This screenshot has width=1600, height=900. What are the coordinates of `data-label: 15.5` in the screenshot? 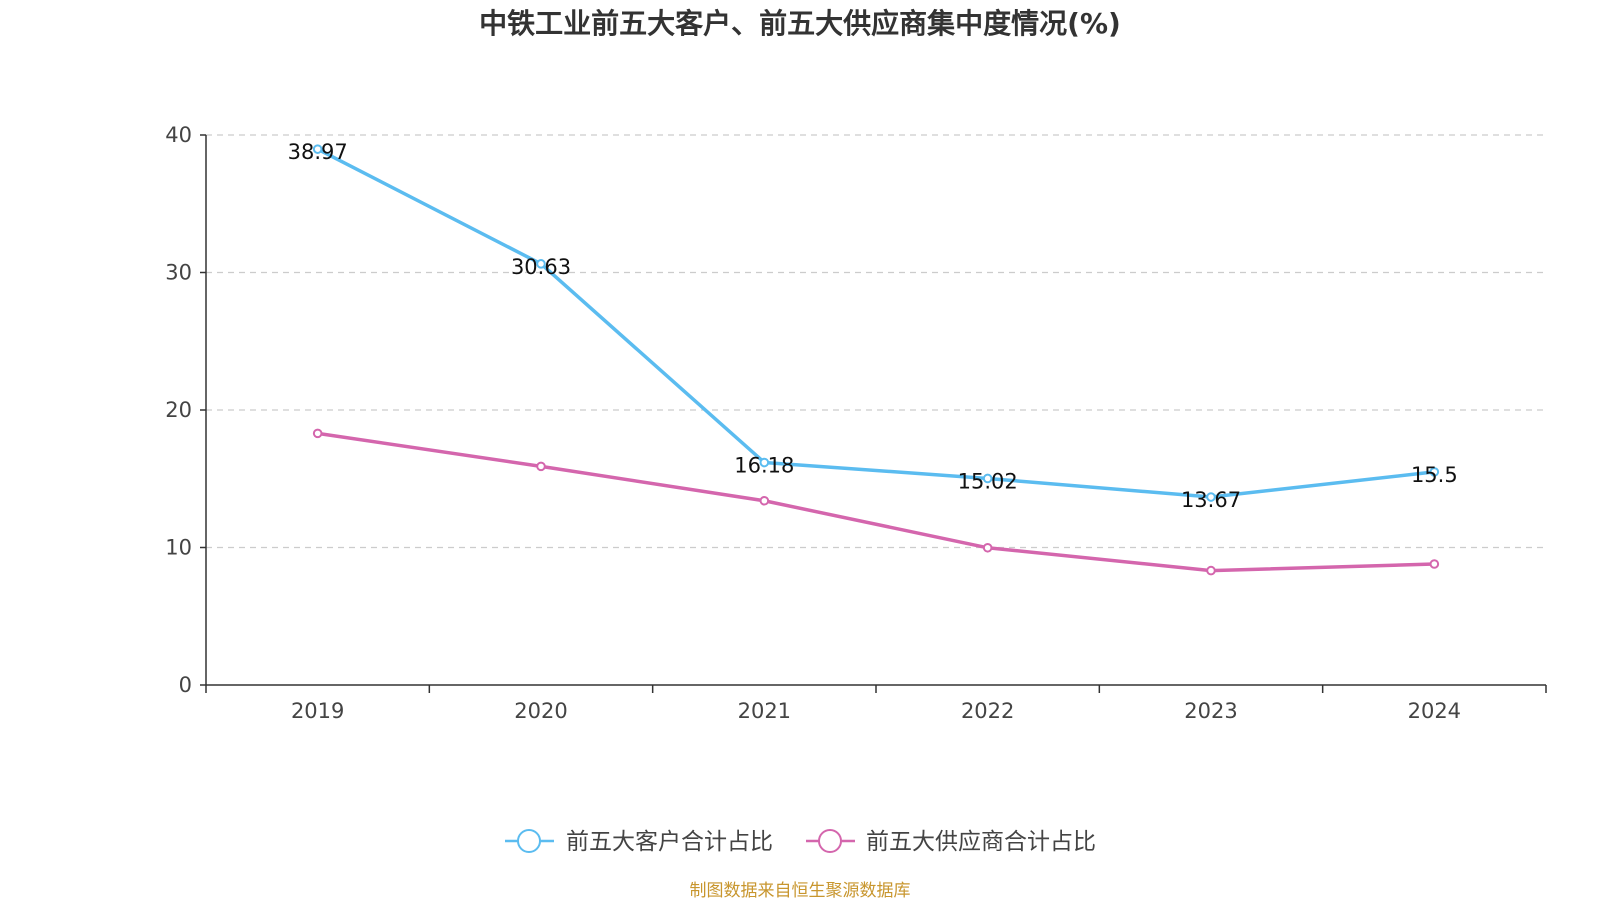 It's located at (1434, 475).